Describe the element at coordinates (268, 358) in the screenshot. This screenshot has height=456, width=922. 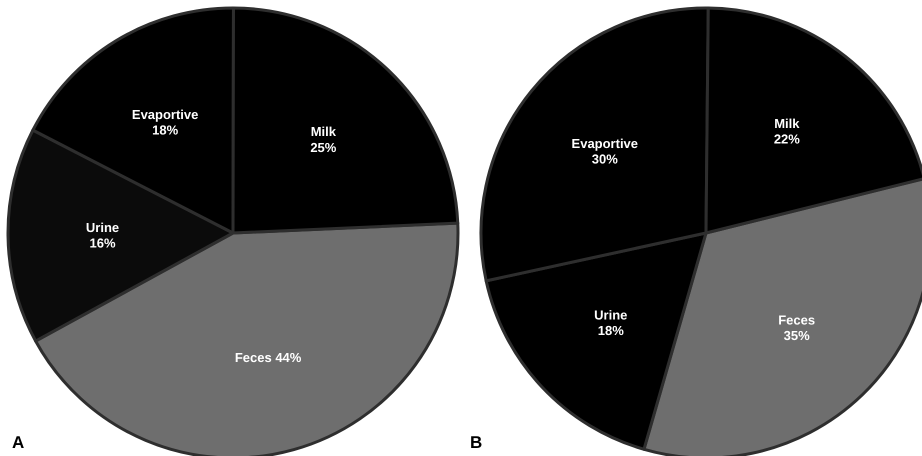
I see `slice-label: Feces 44%` at that location.